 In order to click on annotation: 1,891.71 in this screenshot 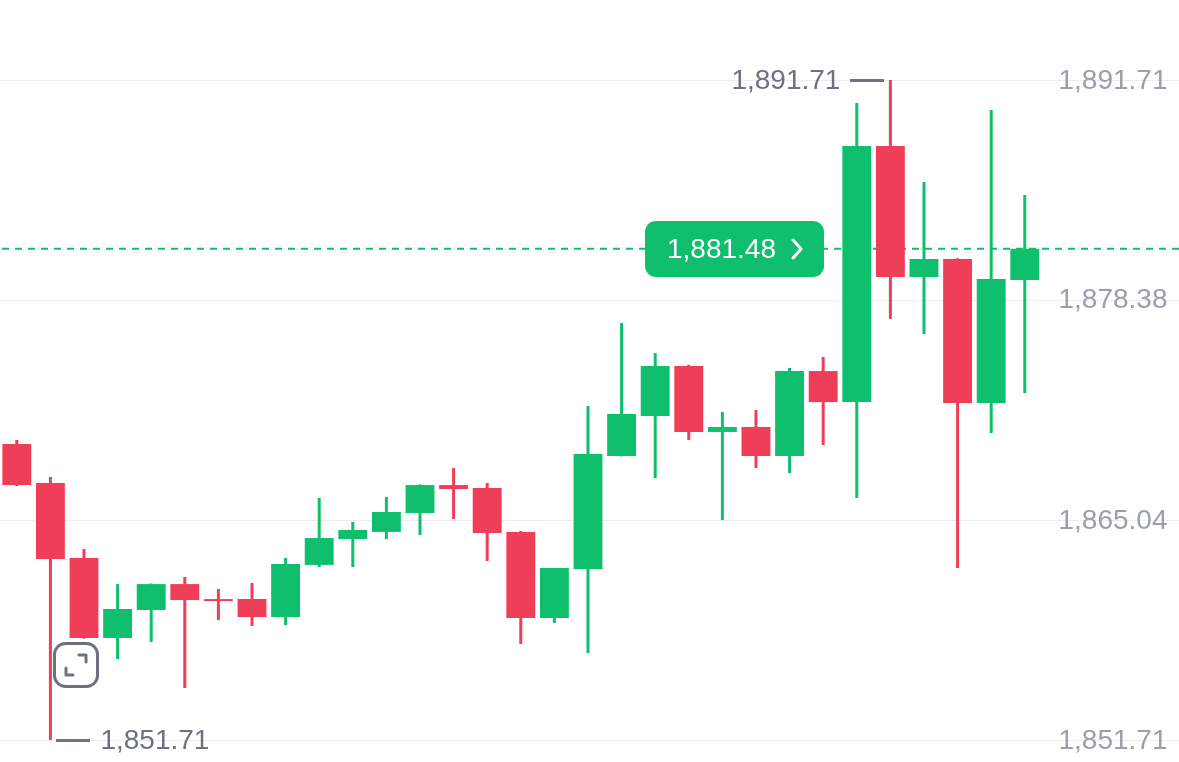, I will do `click(786, 80)`.